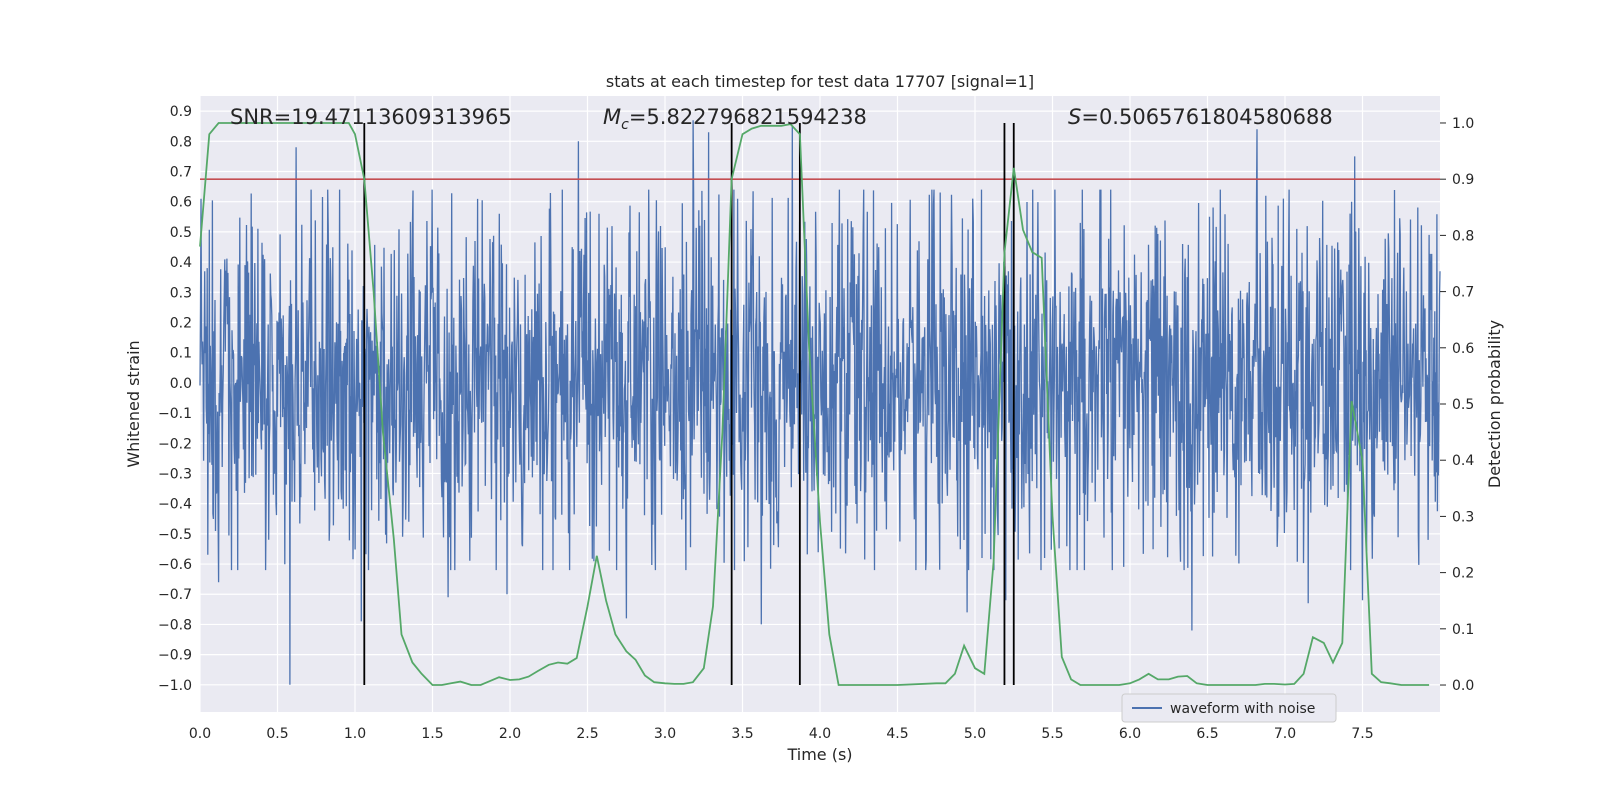 The height and width of the screenshot is (800, 1600). I want to click on y2-tick-label: 0.4, so click(1463, 461).